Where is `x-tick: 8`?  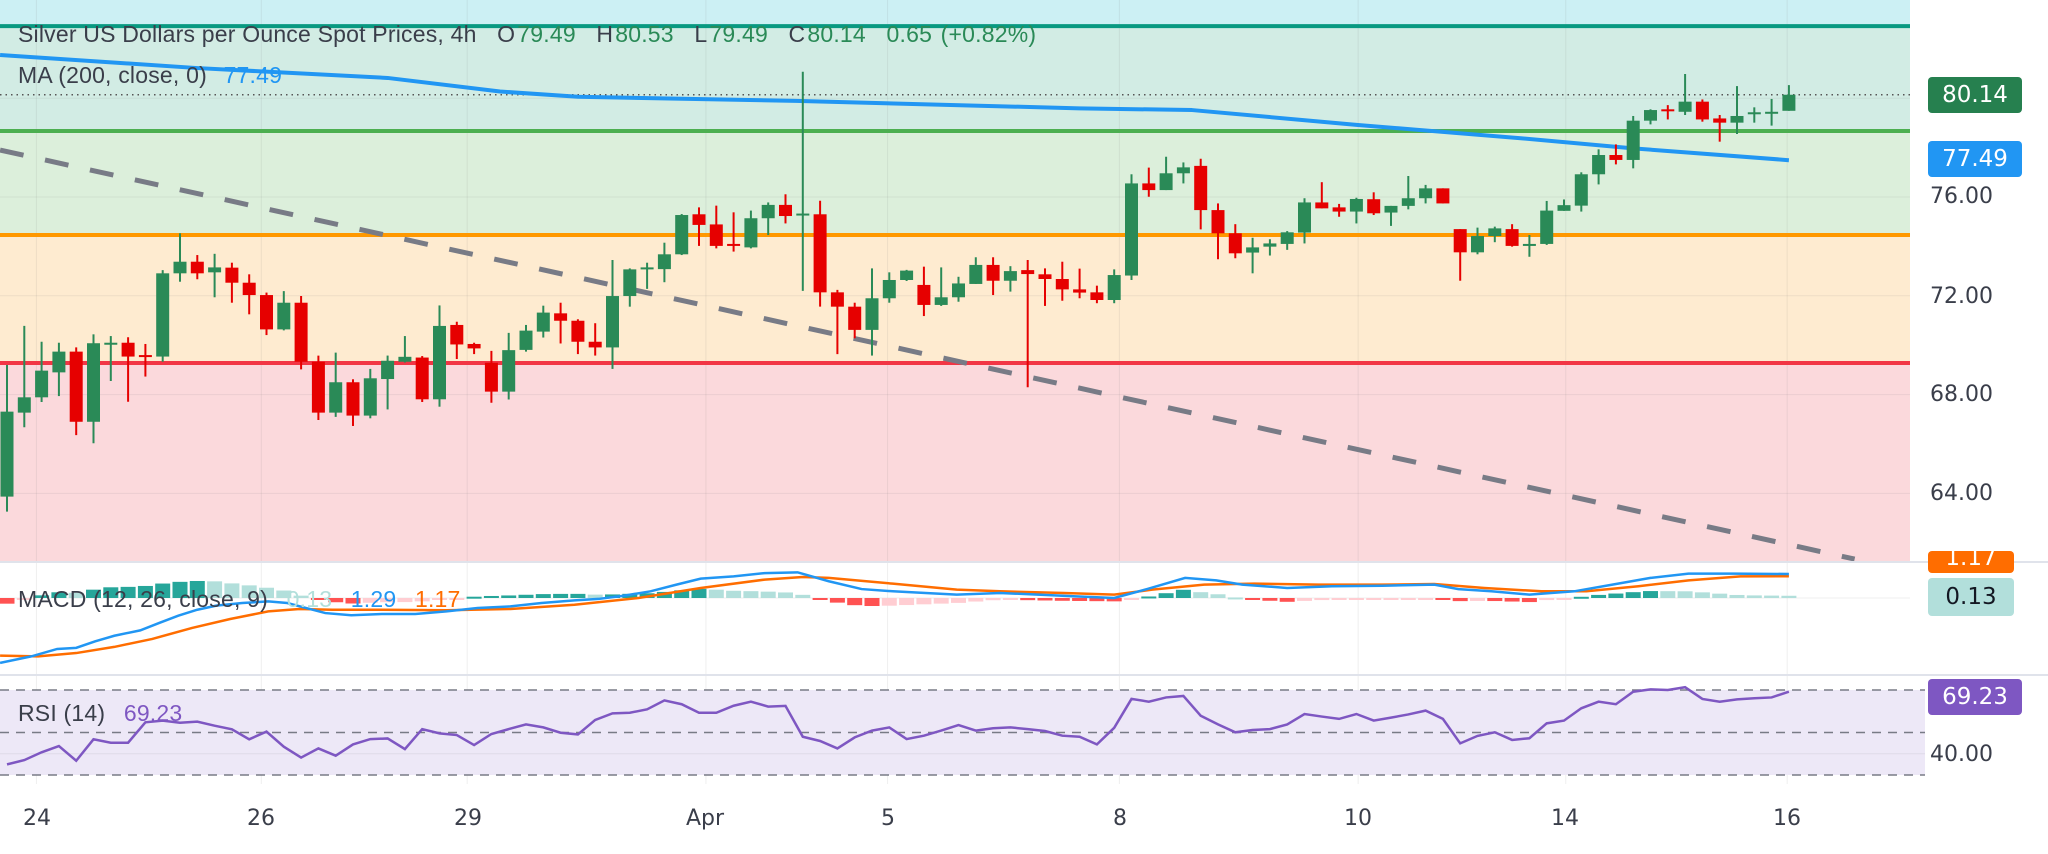 x-tick: 8 is located at coordinates (1120, 818).